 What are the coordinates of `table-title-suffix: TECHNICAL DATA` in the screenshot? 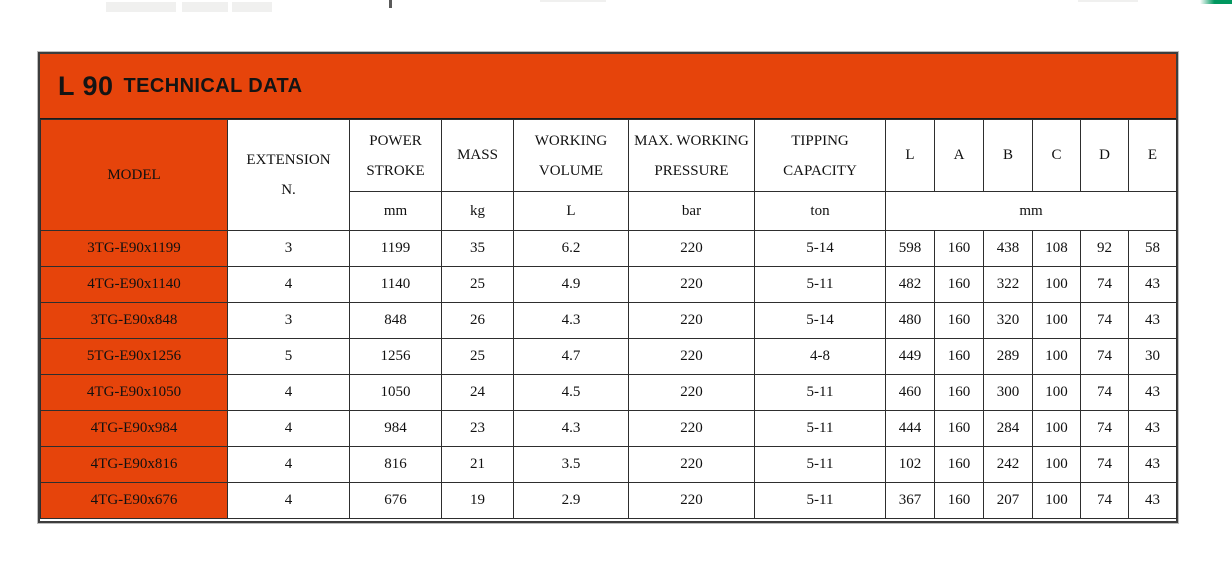 It's located at (213, 85).